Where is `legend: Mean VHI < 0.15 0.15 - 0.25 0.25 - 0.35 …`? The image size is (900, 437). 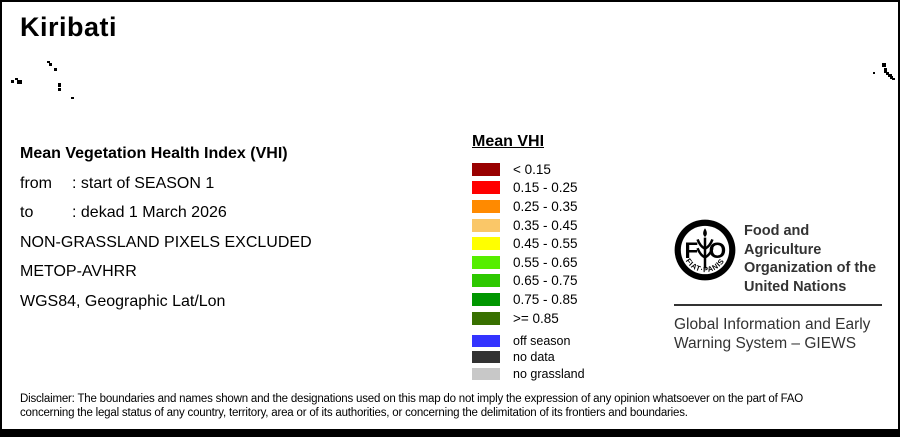
legend: Mean VHI < 0.15 0.15 - 0.25 0.25 - 0.35 … is located at coordinates (528, 257).